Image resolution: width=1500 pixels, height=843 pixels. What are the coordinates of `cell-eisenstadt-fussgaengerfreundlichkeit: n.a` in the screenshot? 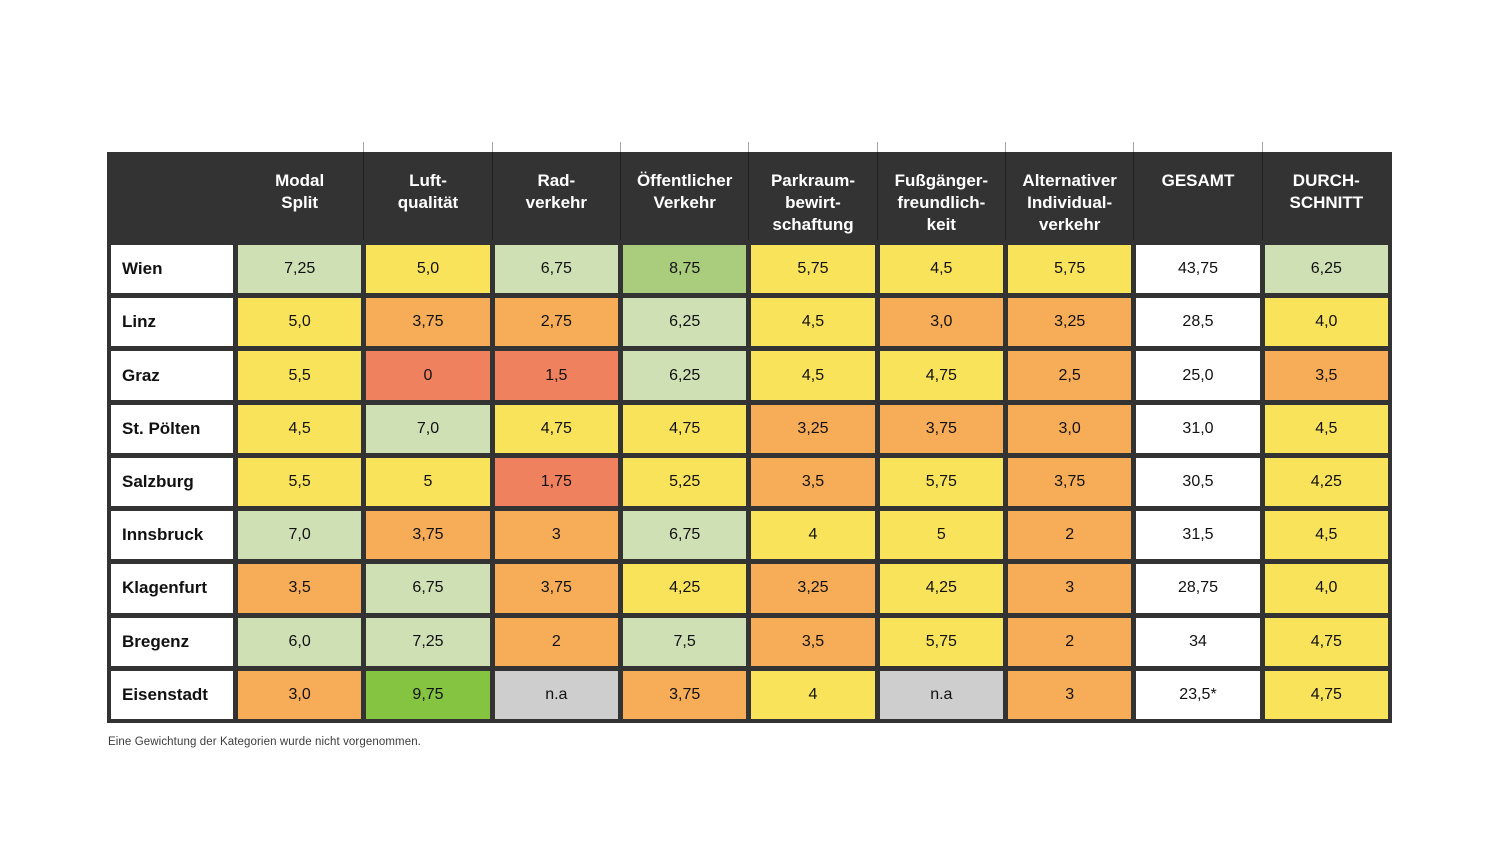 It's located at (941, 694).